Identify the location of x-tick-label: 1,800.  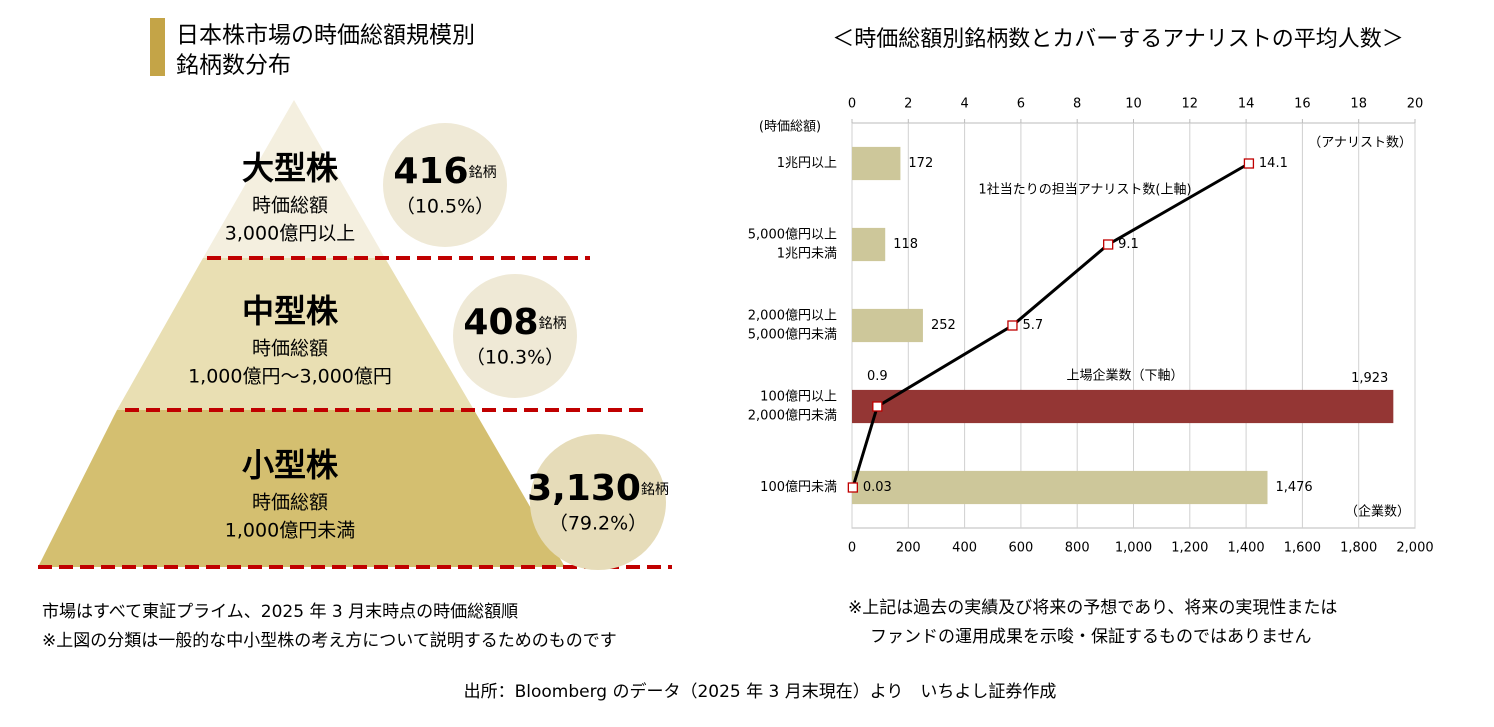
(1358, 548).